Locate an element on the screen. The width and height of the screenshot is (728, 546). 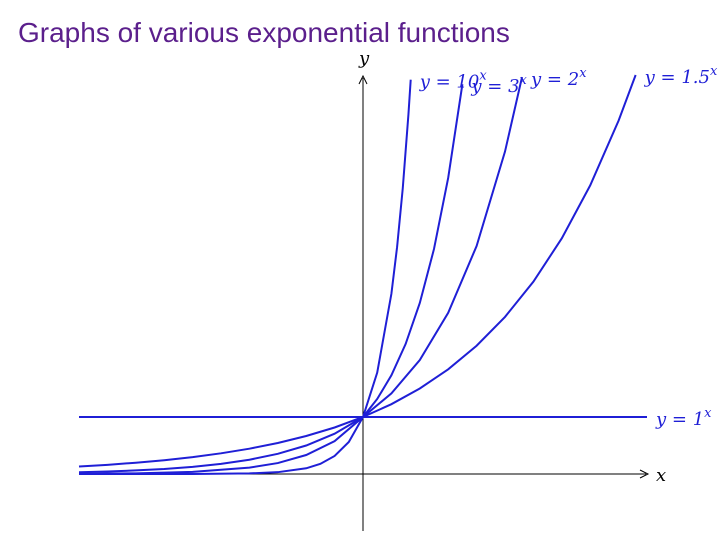
curve-label-base: y = 3 is located at coordinates (494, 86).